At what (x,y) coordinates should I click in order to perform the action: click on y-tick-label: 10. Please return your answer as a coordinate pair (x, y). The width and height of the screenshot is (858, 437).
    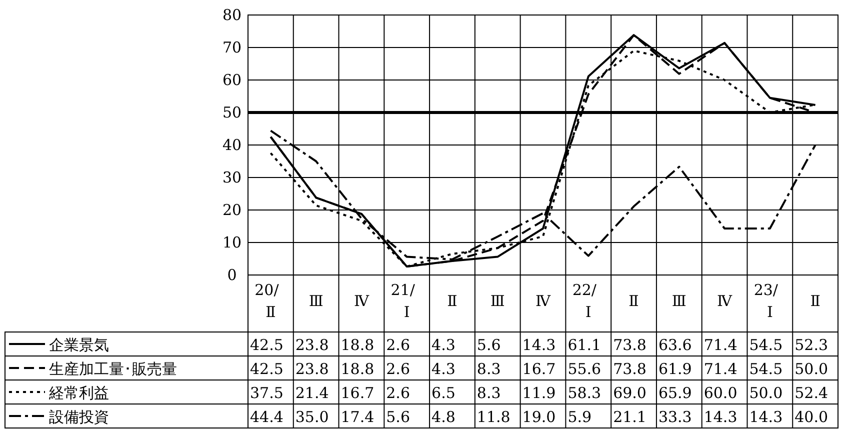
    Looking at the image, I should click on (232, 243).